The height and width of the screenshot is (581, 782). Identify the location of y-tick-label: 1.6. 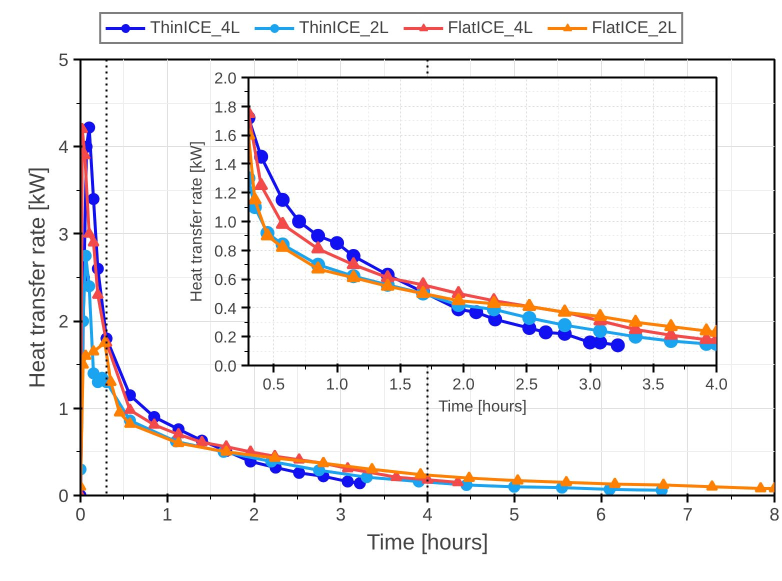
(225, 137).